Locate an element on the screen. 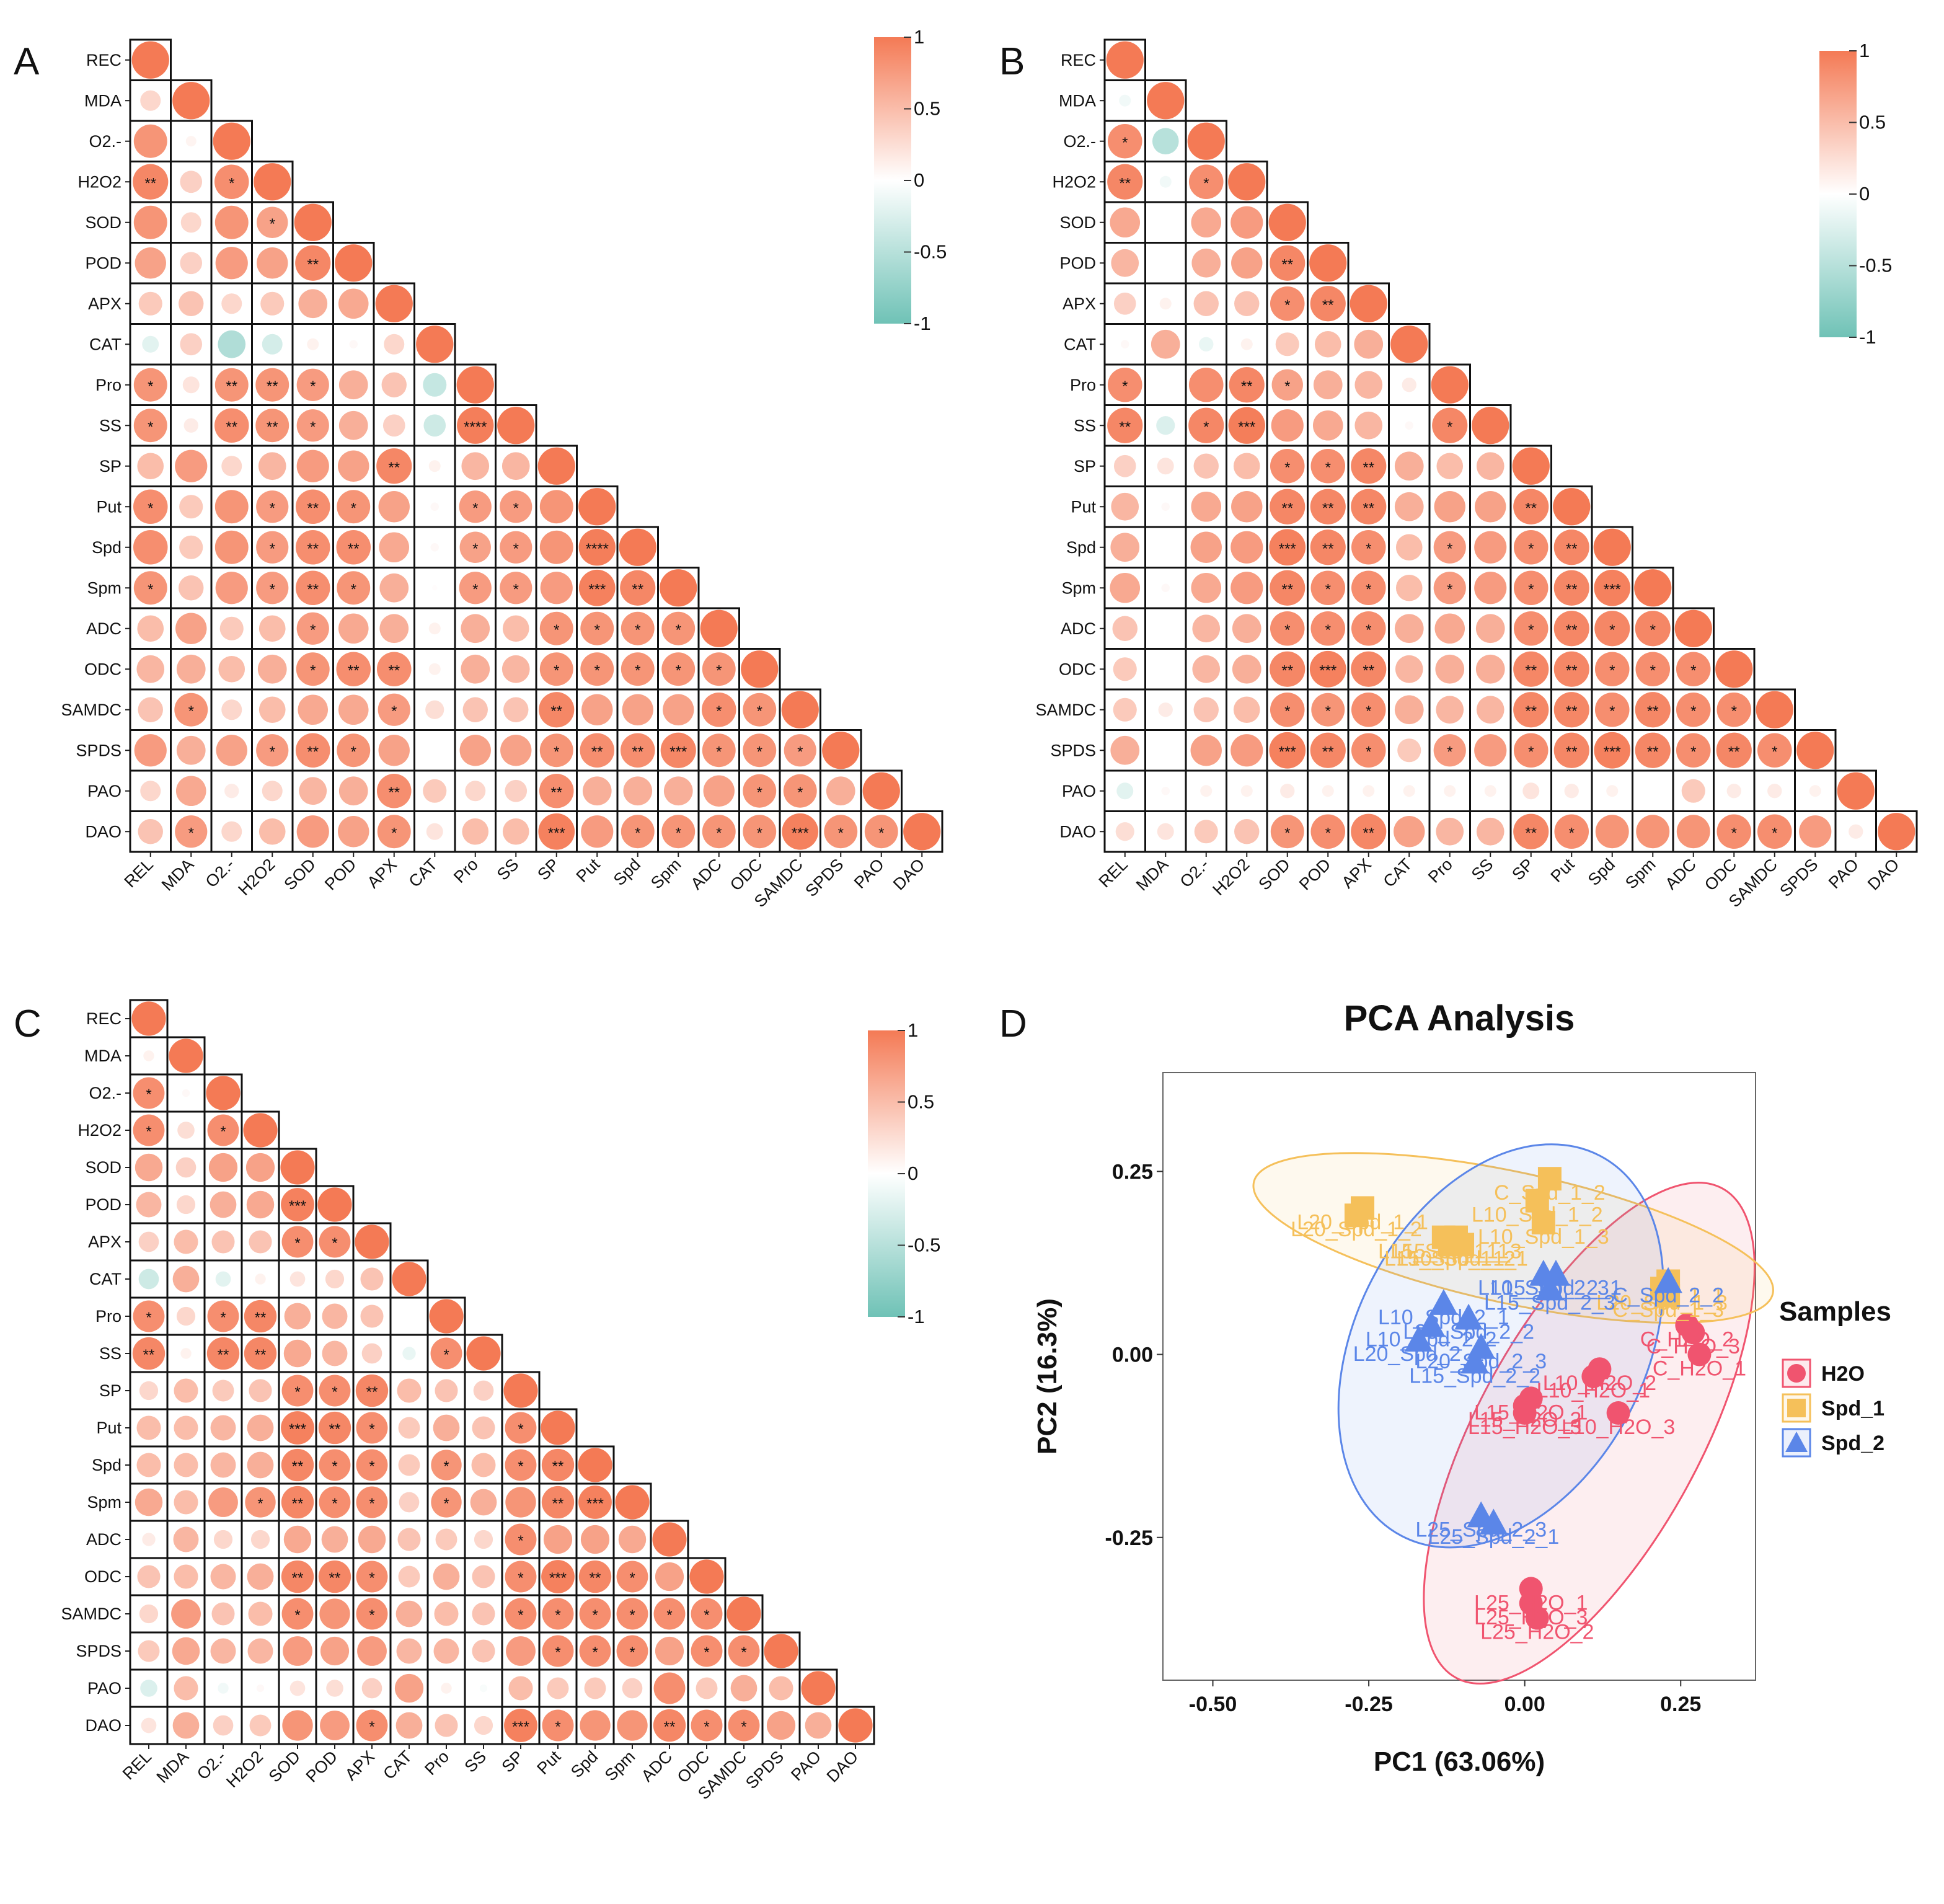 The height and width of the screenshot is (1904, 1944). panel-letter-c: C is located at coordinates (28, 1024).